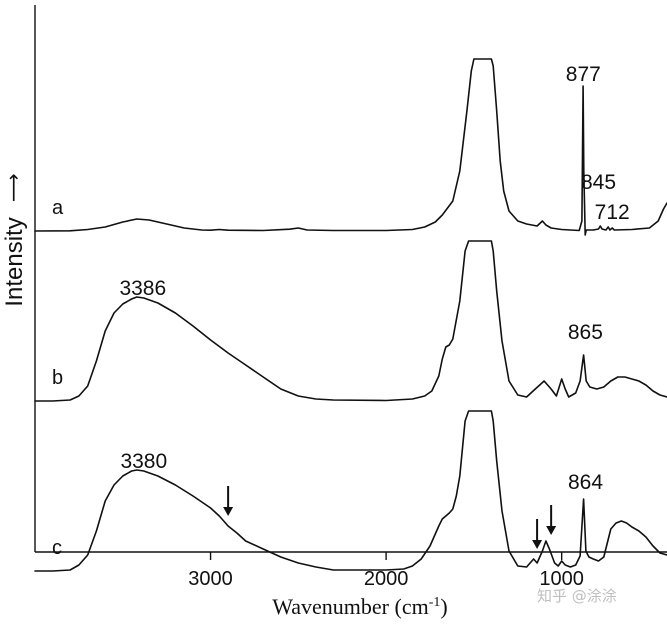  What do you see at coordinates (210, 579) in the screenshot?
I see `x-tick-label-0: 3000` at bounding box center [210, 579].